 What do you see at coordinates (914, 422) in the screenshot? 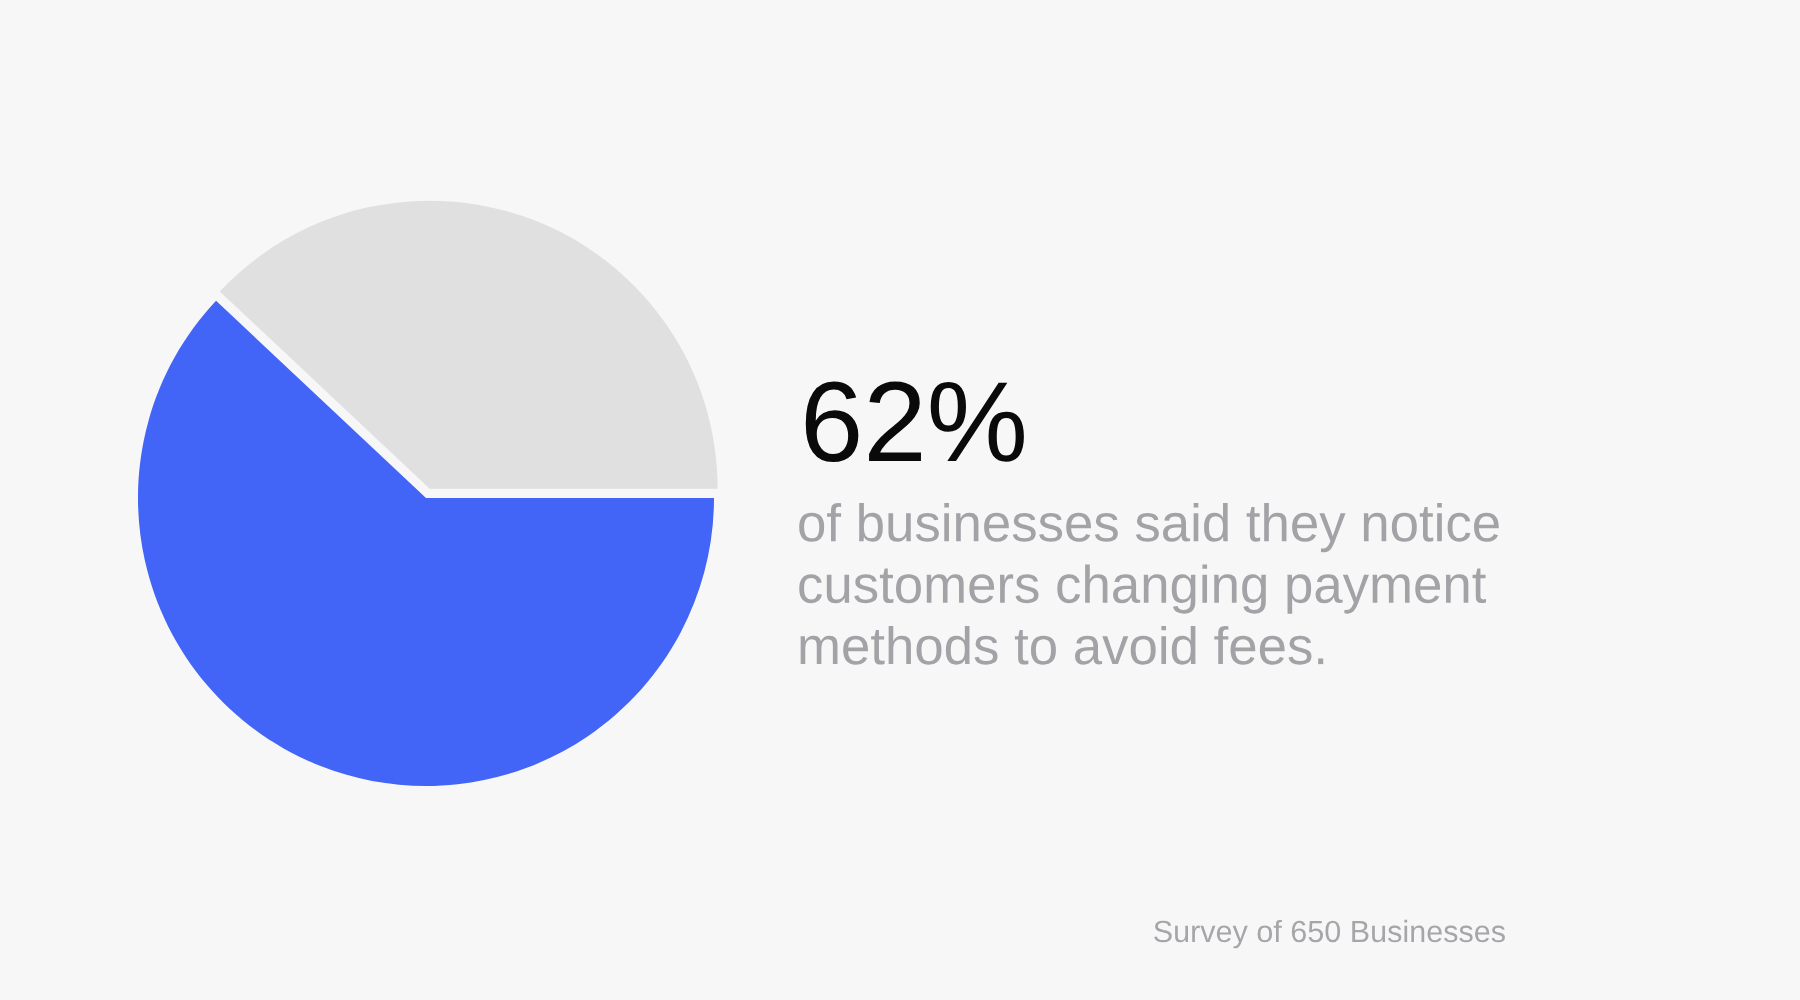
I see `text: 62%` at bounding box center [914, 422].